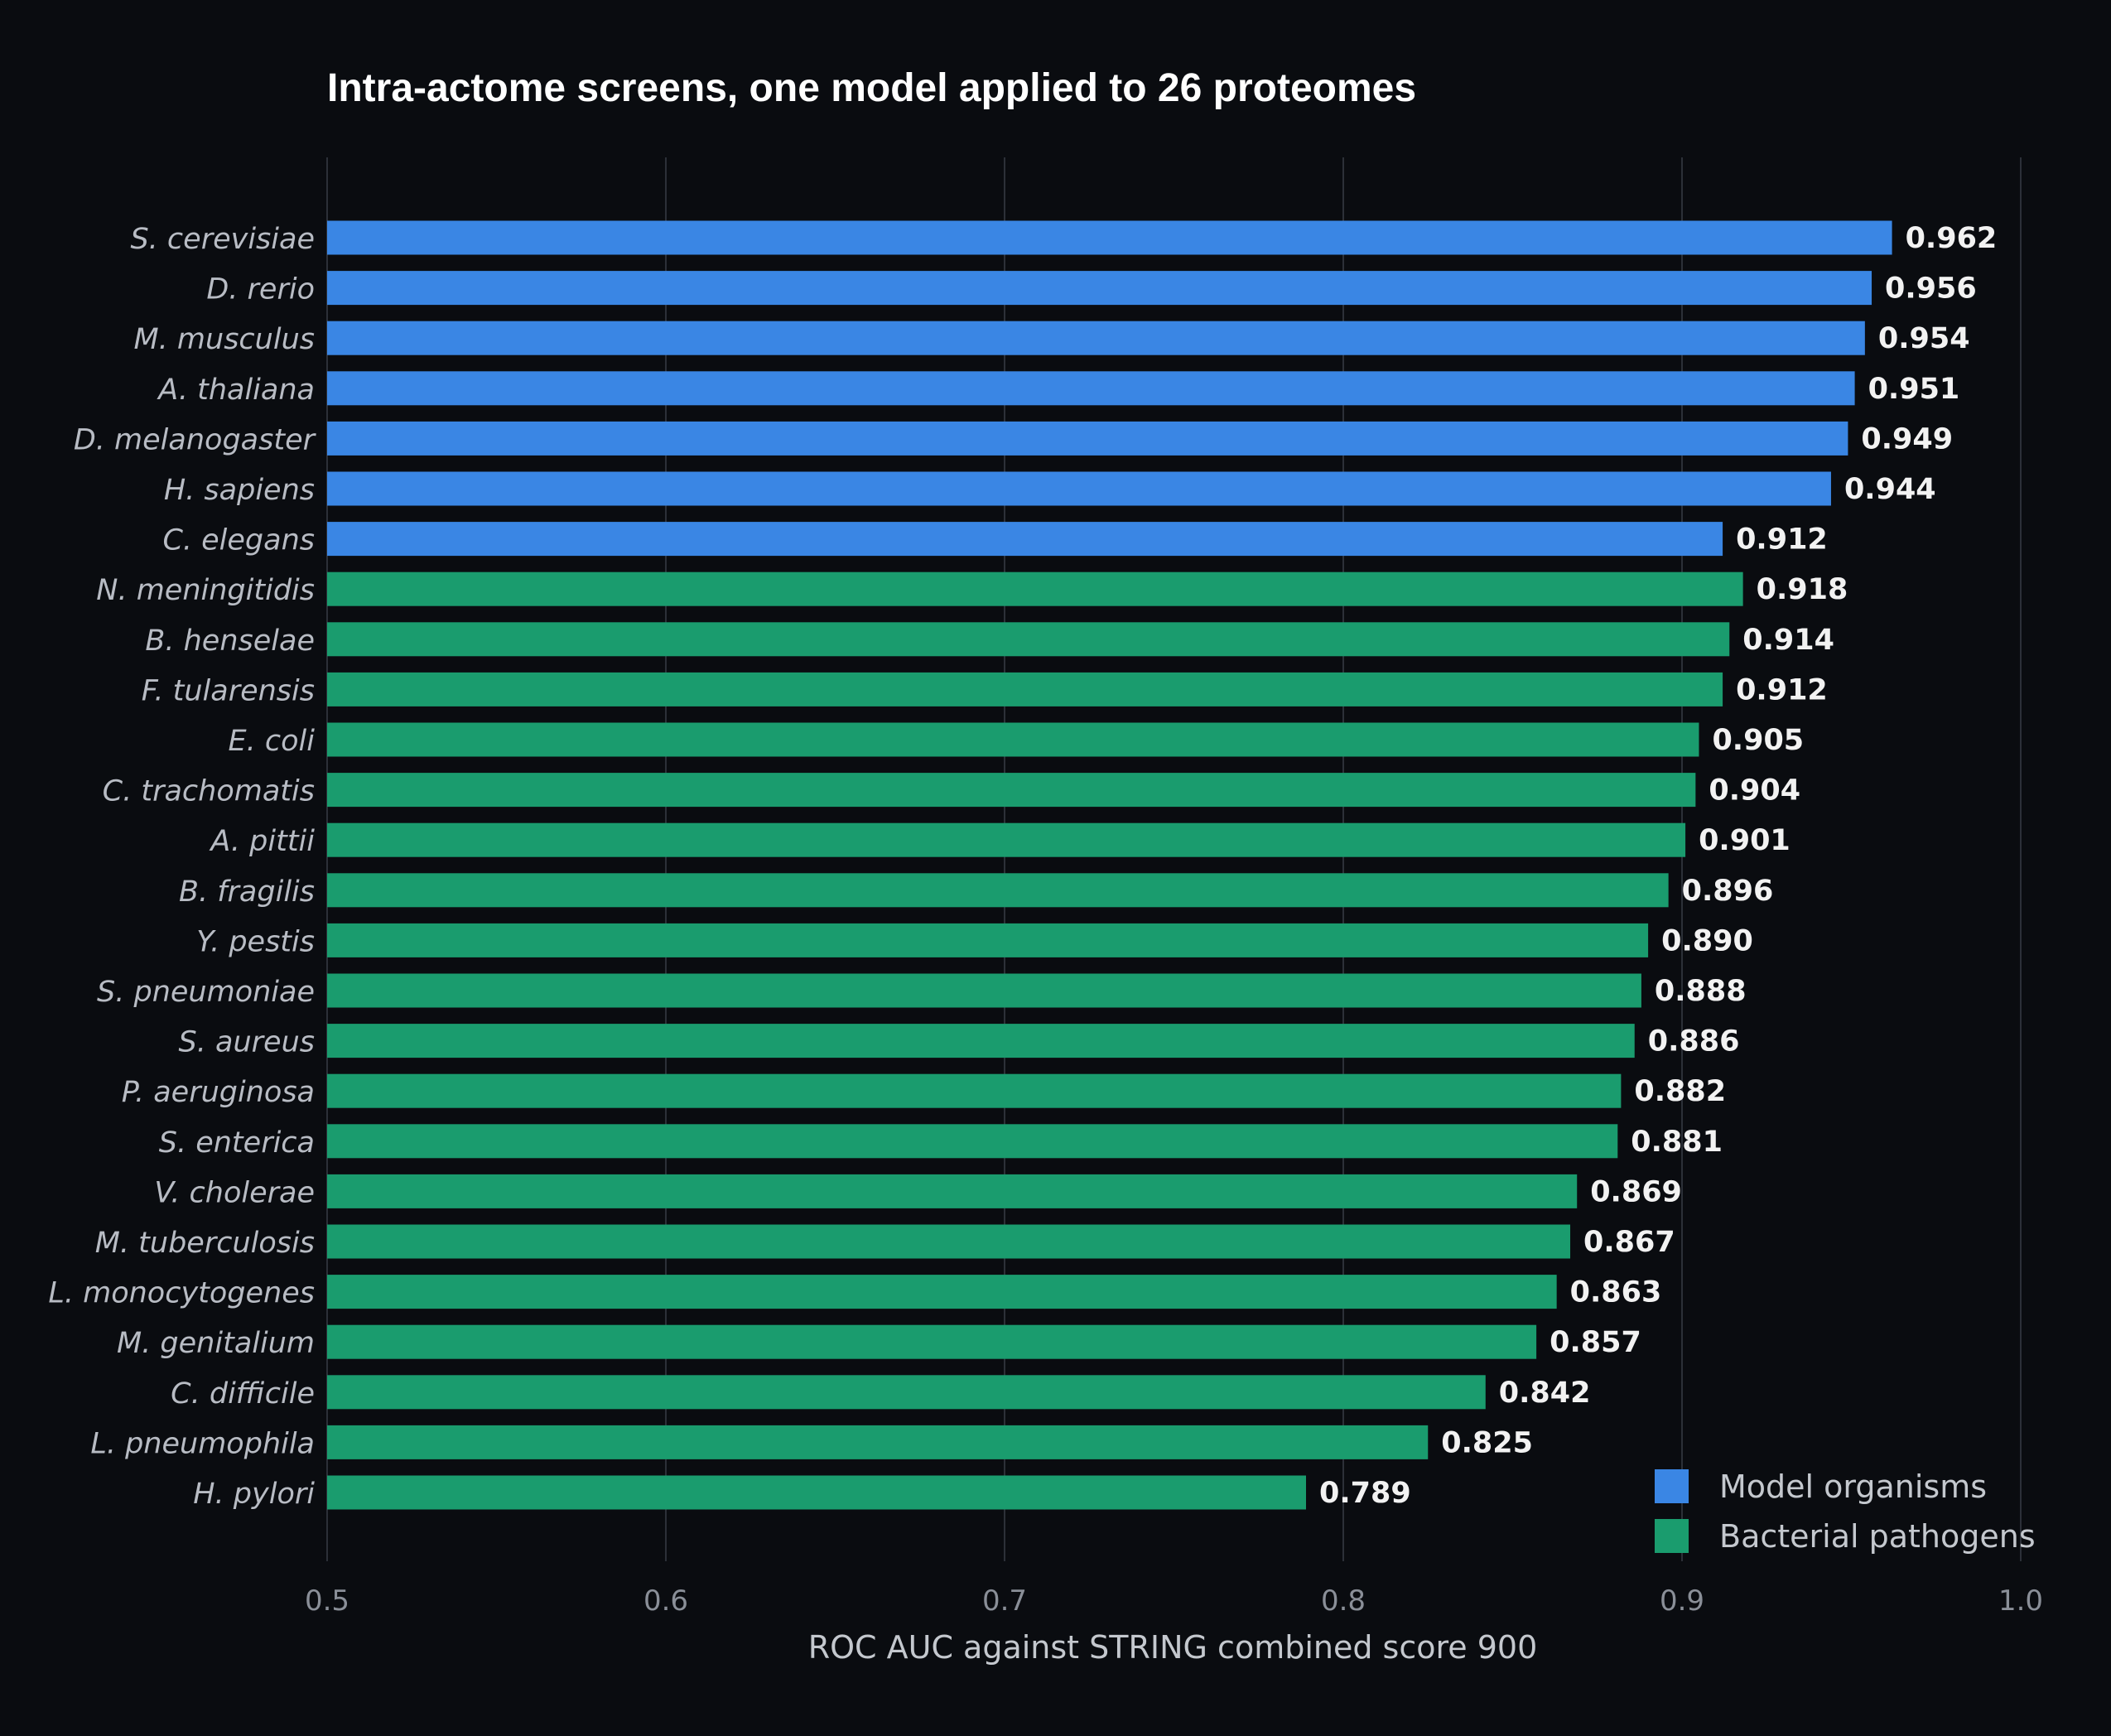  Describe the element at coordinates (1802, 589) in the screenshot. I see `value-label: 0.918` at that location.